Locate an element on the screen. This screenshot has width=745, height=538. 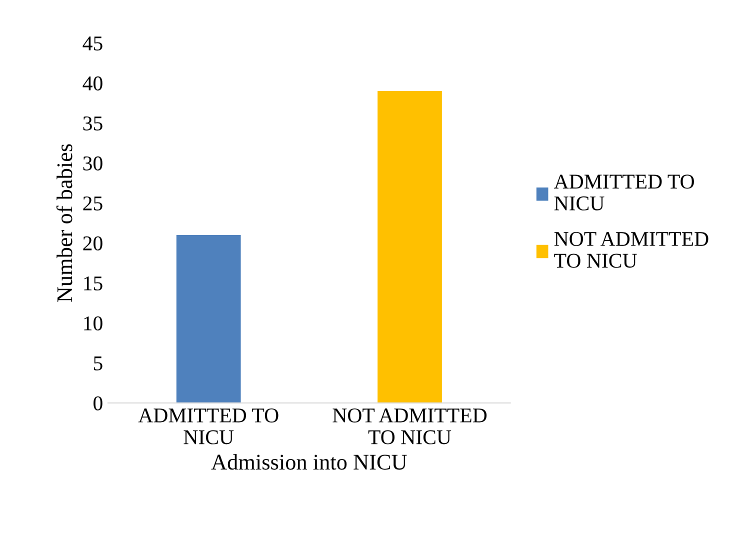
y-tick-label: 0 is located at coordinates (98, 403).